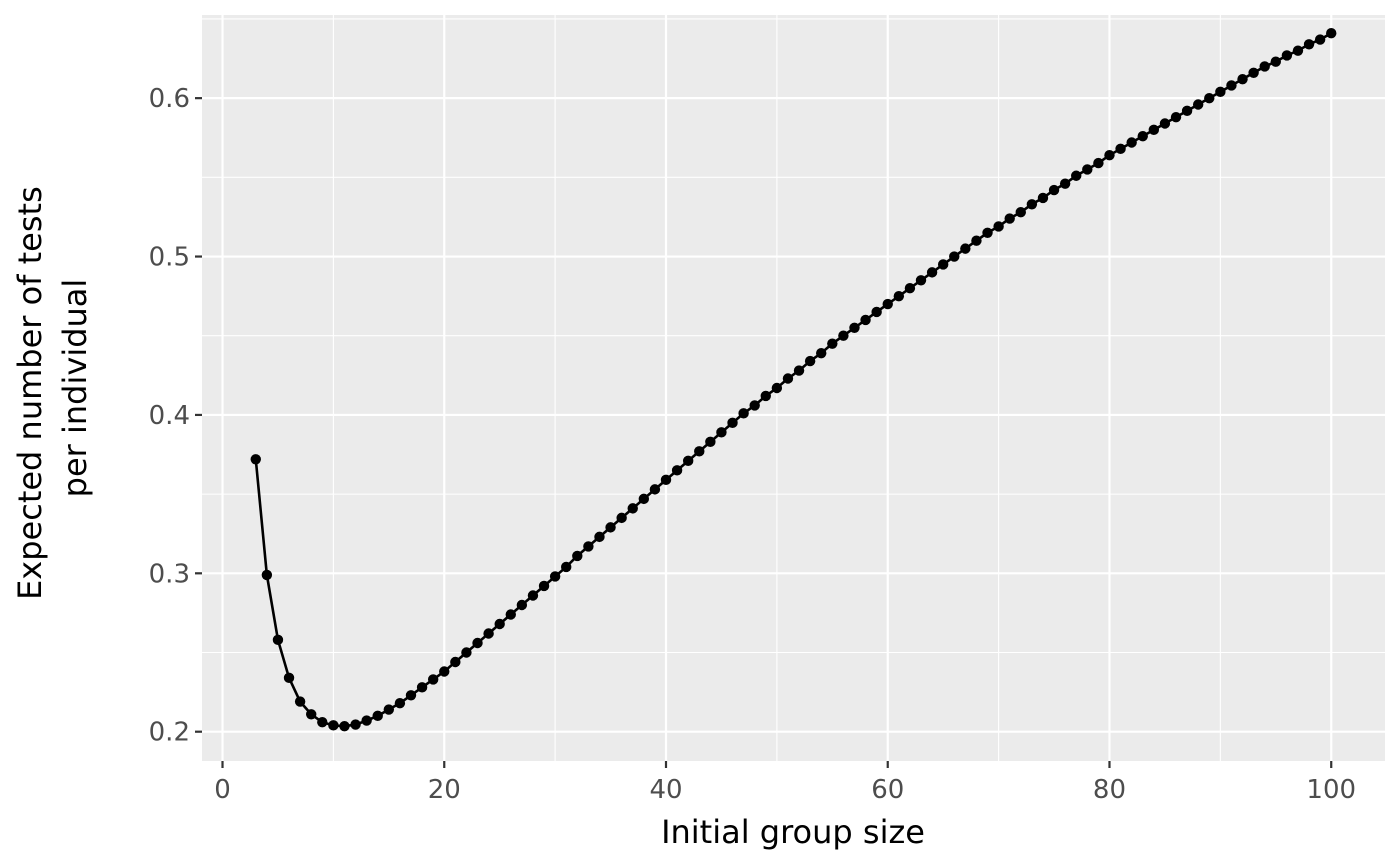  I want to click on y-tick-label: 0.5, so click(169, 258).